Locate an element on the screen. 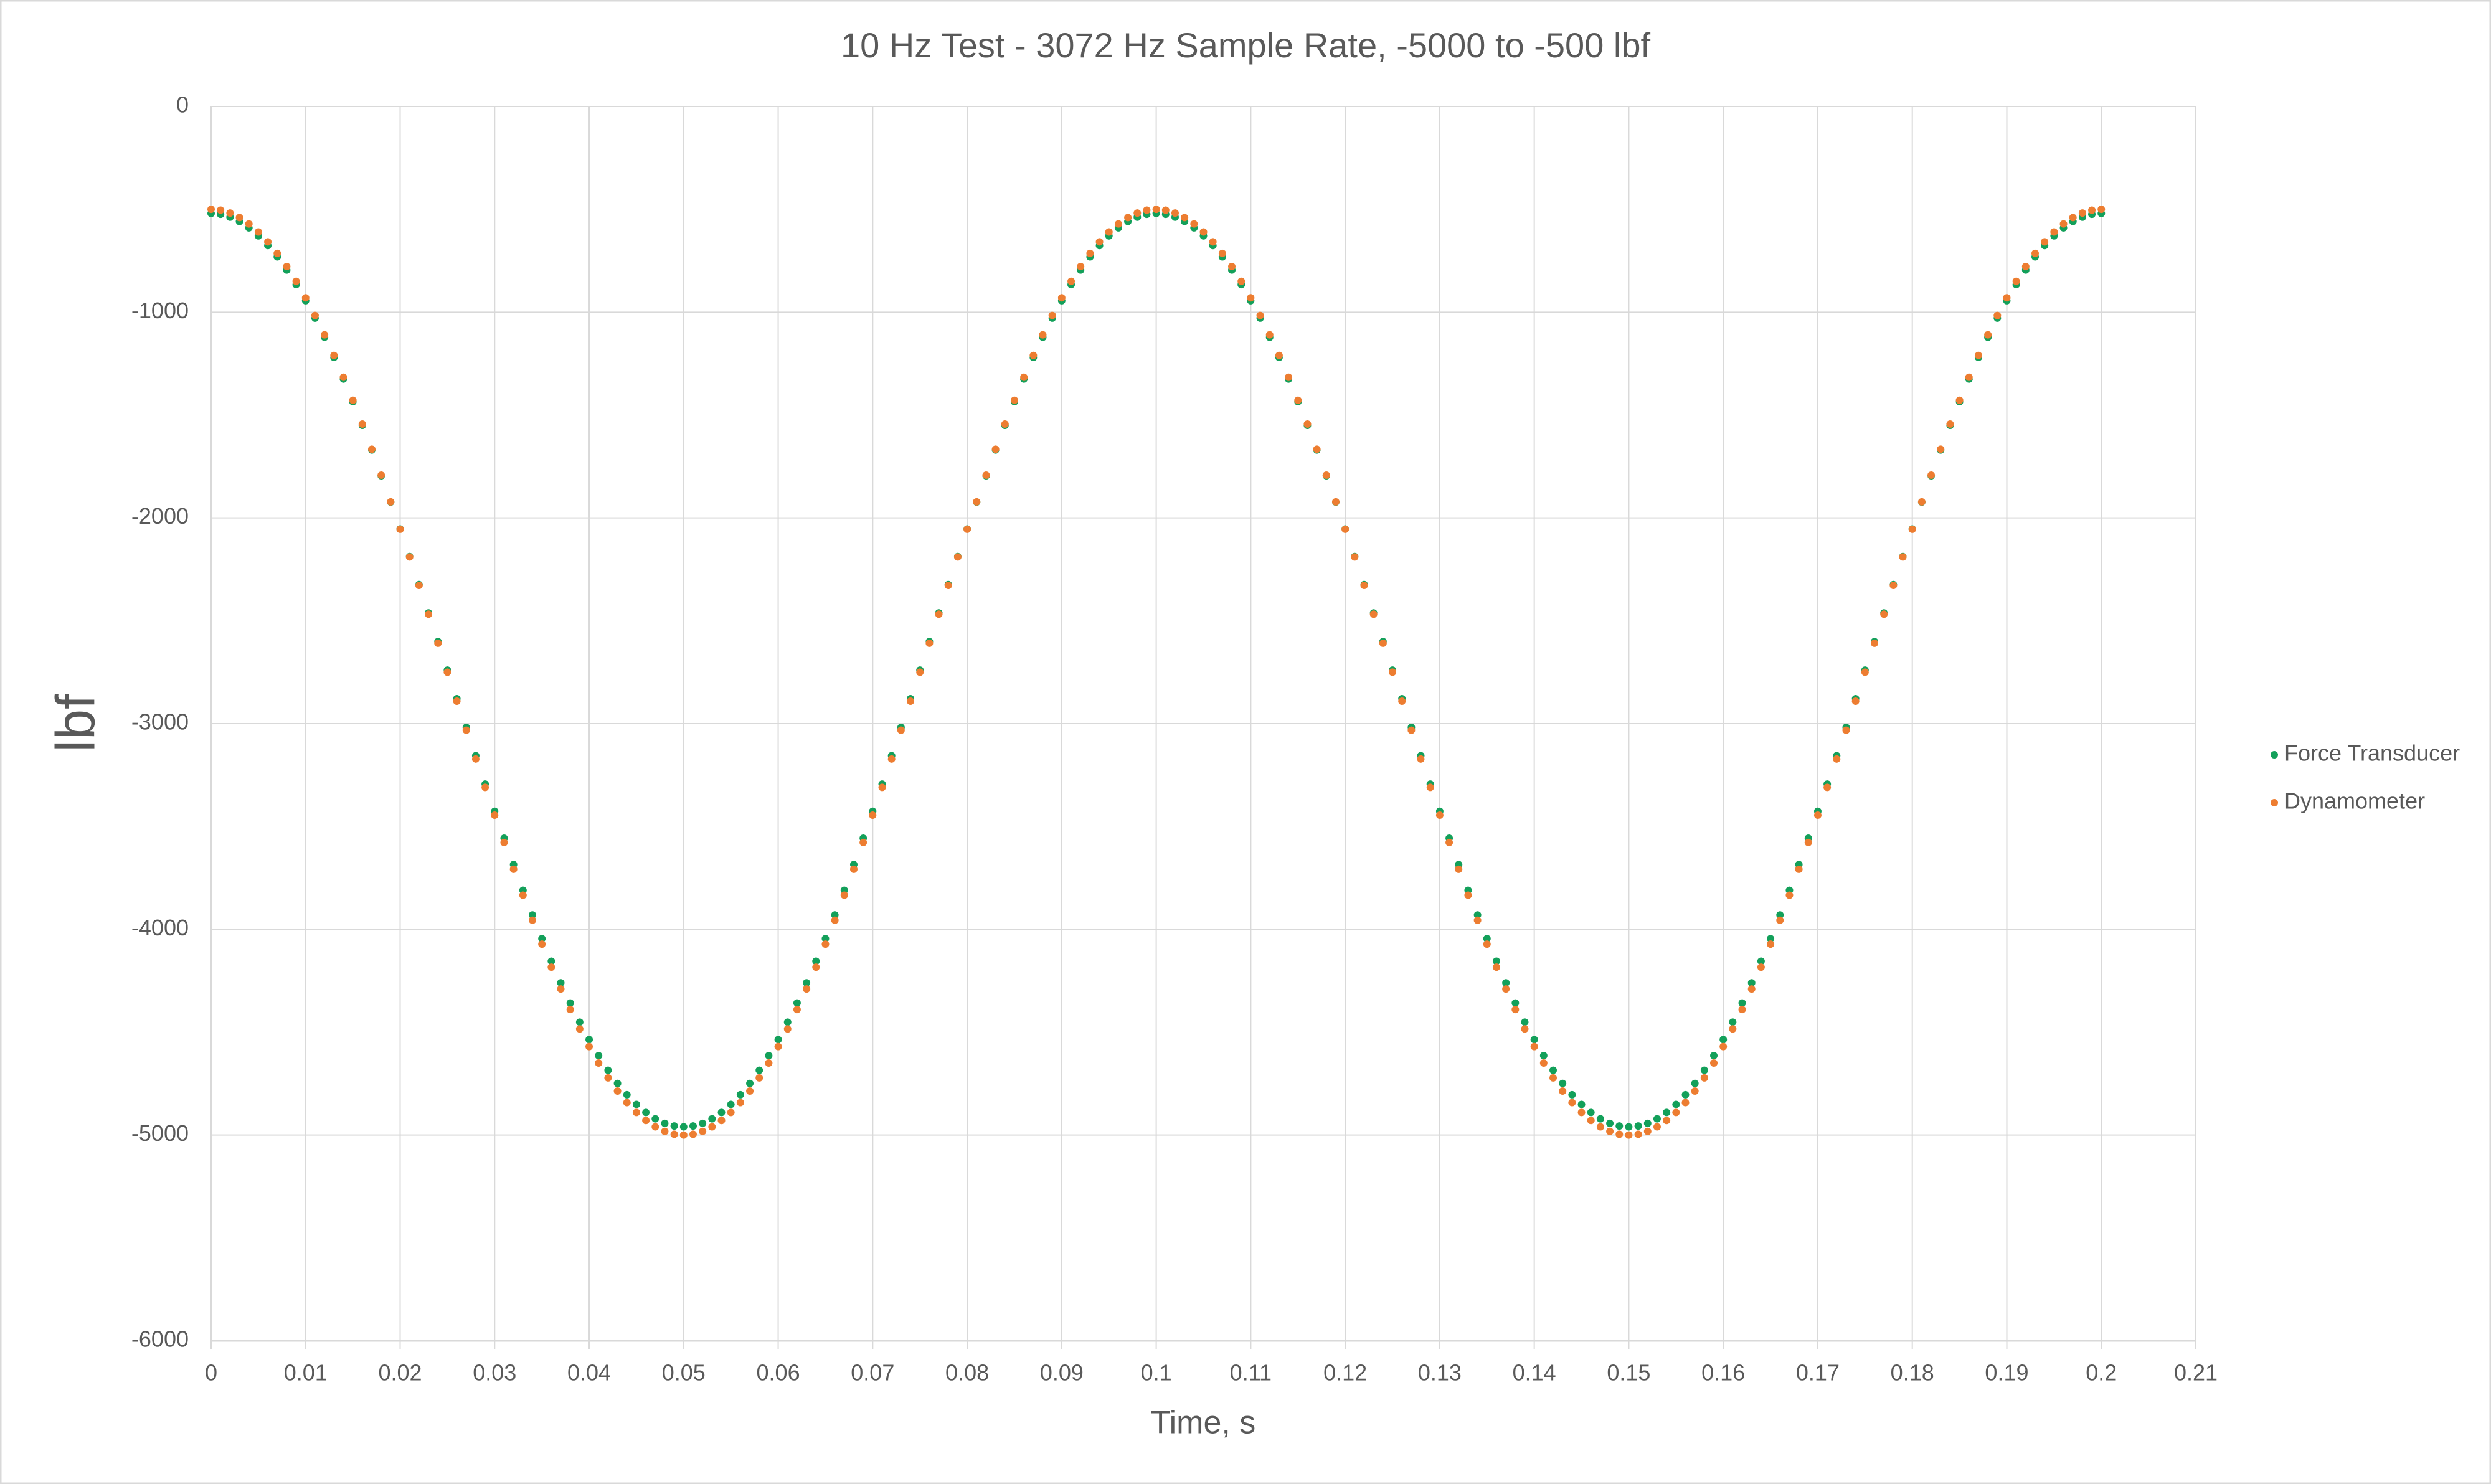 This screenshot has width=2491, height=1484. x-tick-label: 0.11 is located at coordinates (1251, 1373).